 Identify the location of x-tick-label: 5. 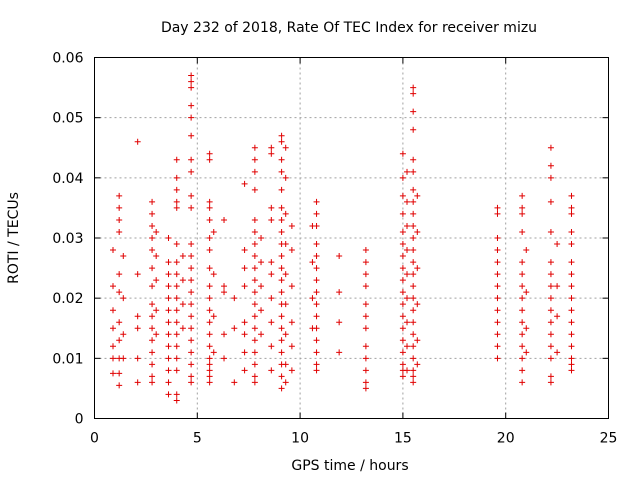
(197, 439).